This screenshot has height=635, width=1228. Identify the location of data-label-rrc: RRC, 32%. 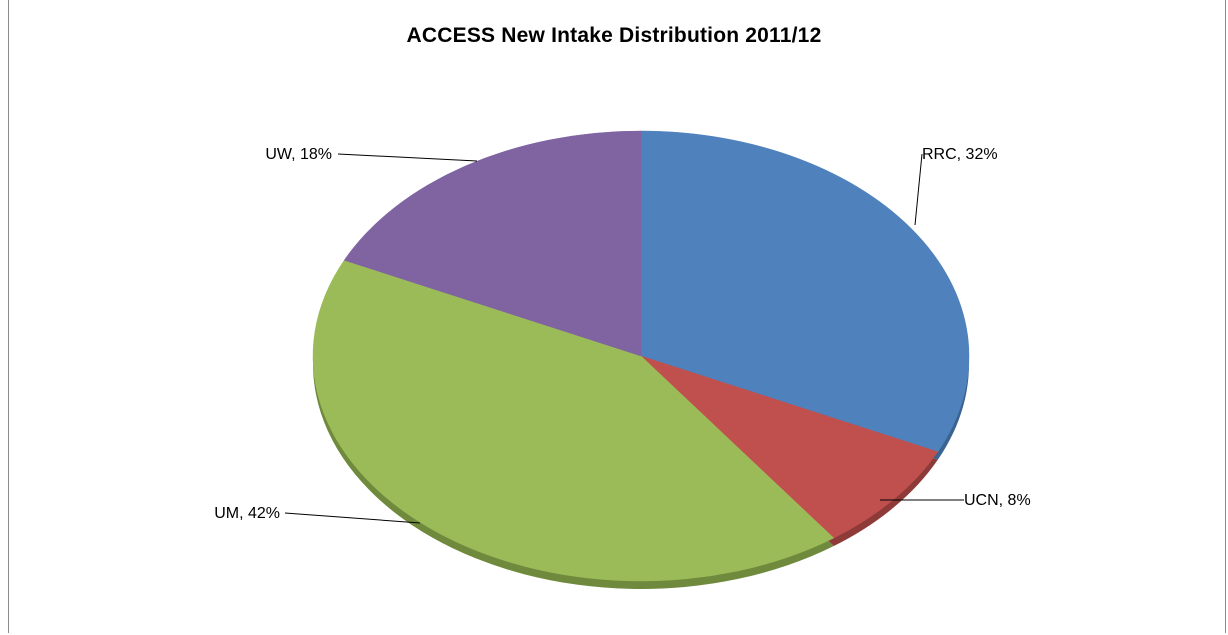
(960, 154).